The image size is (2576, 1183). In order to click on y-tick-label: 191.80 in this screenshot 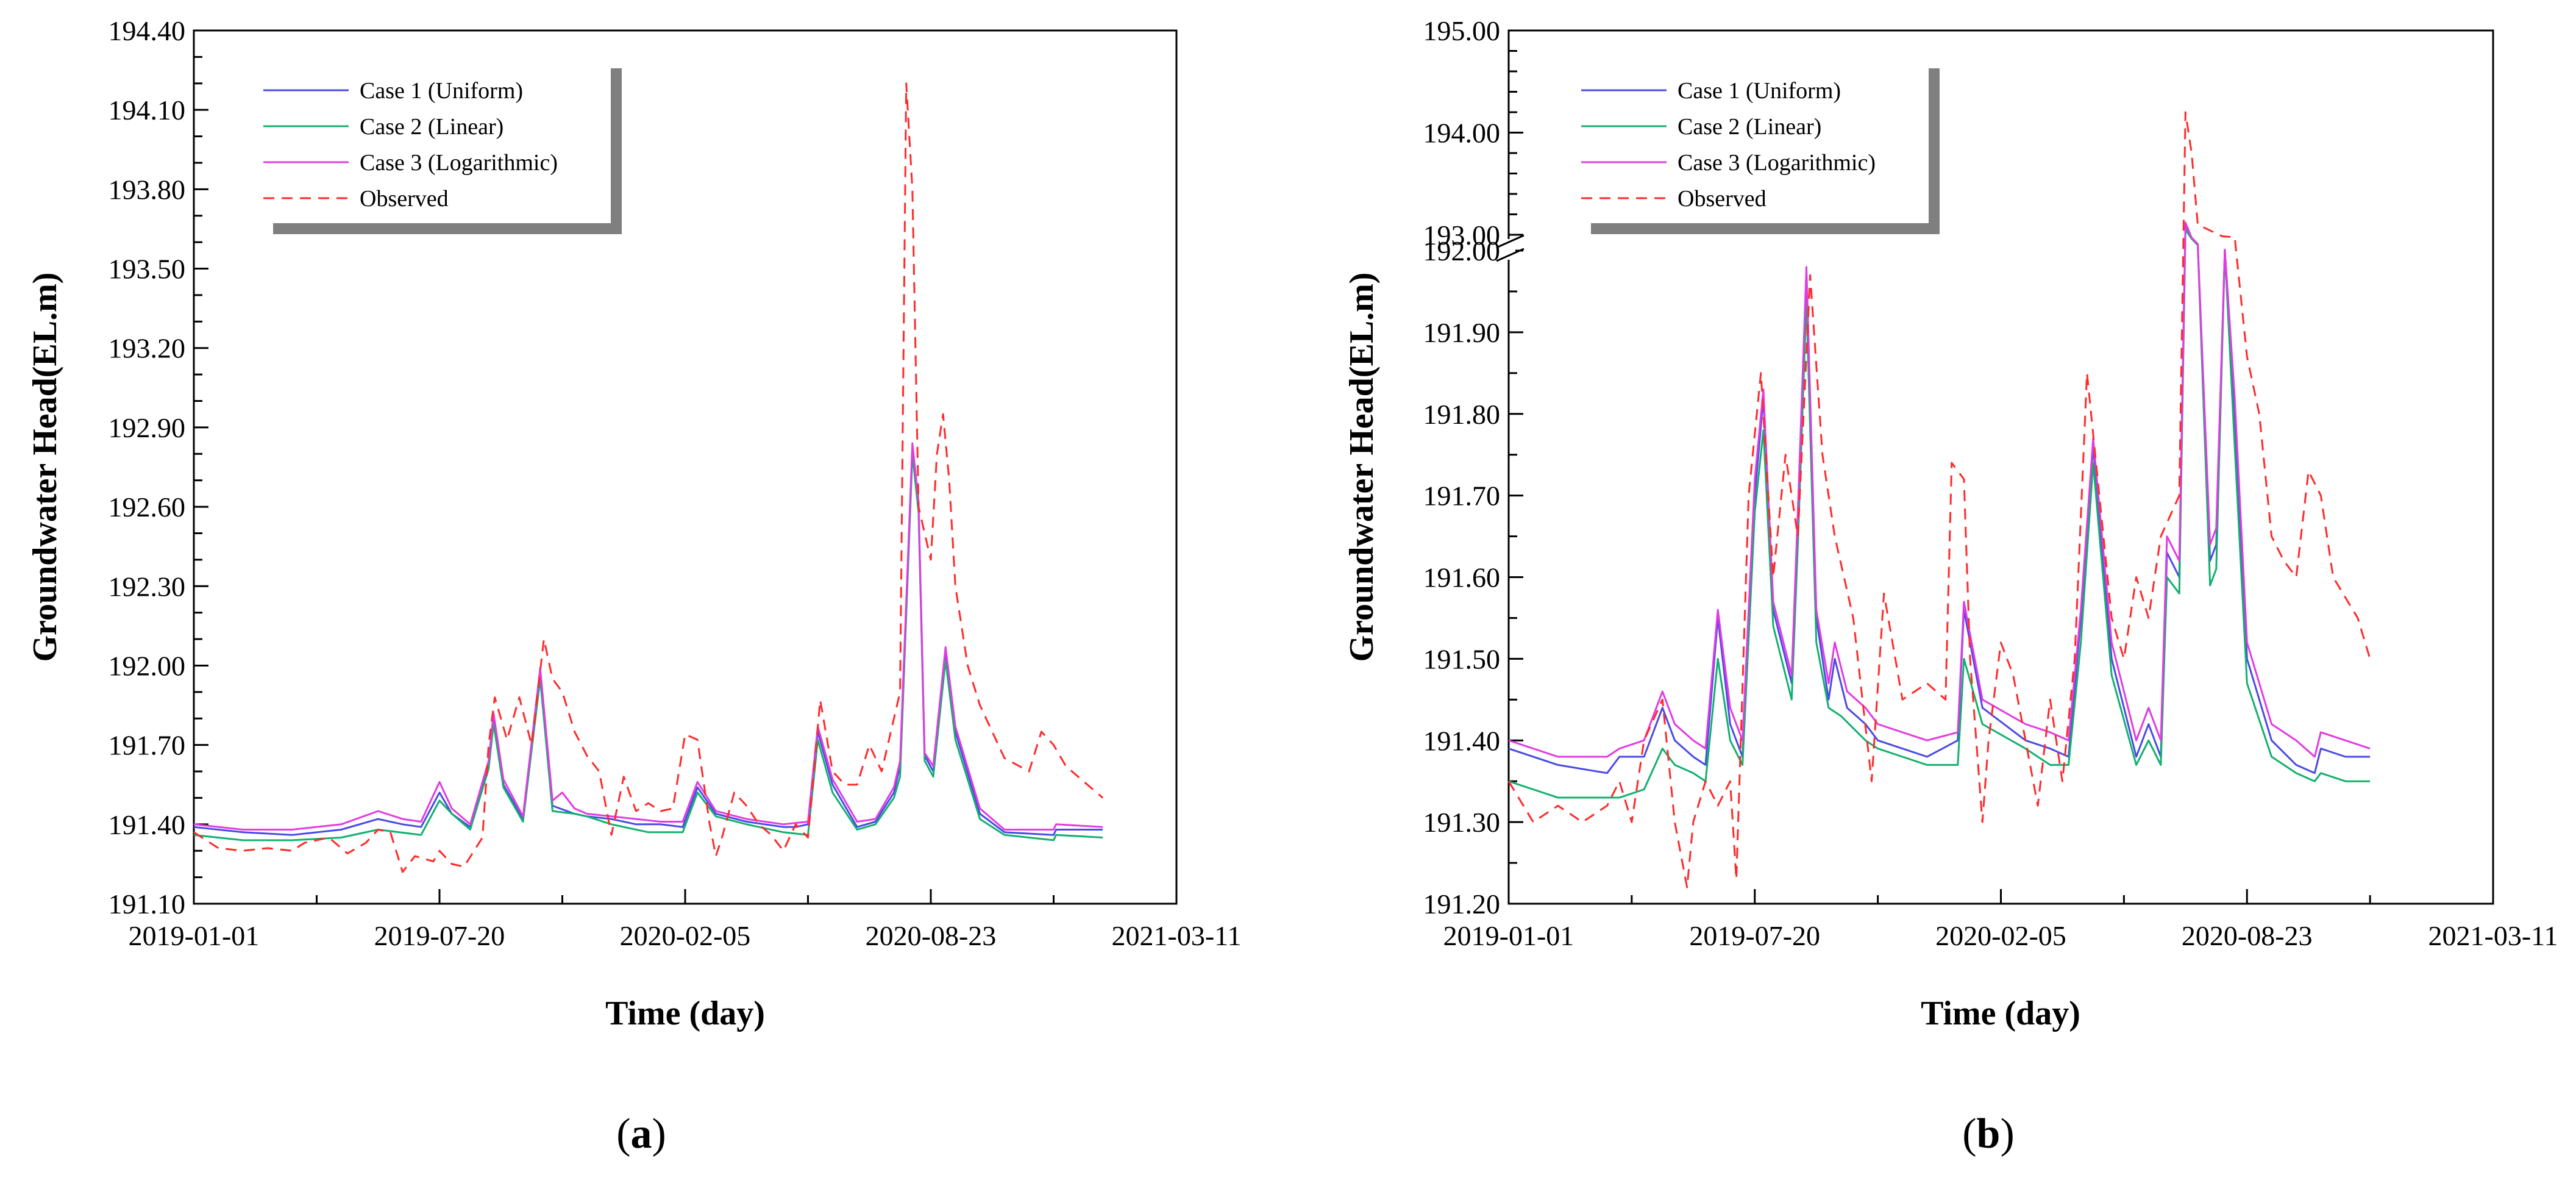, I will do `click(1462, 415)`.